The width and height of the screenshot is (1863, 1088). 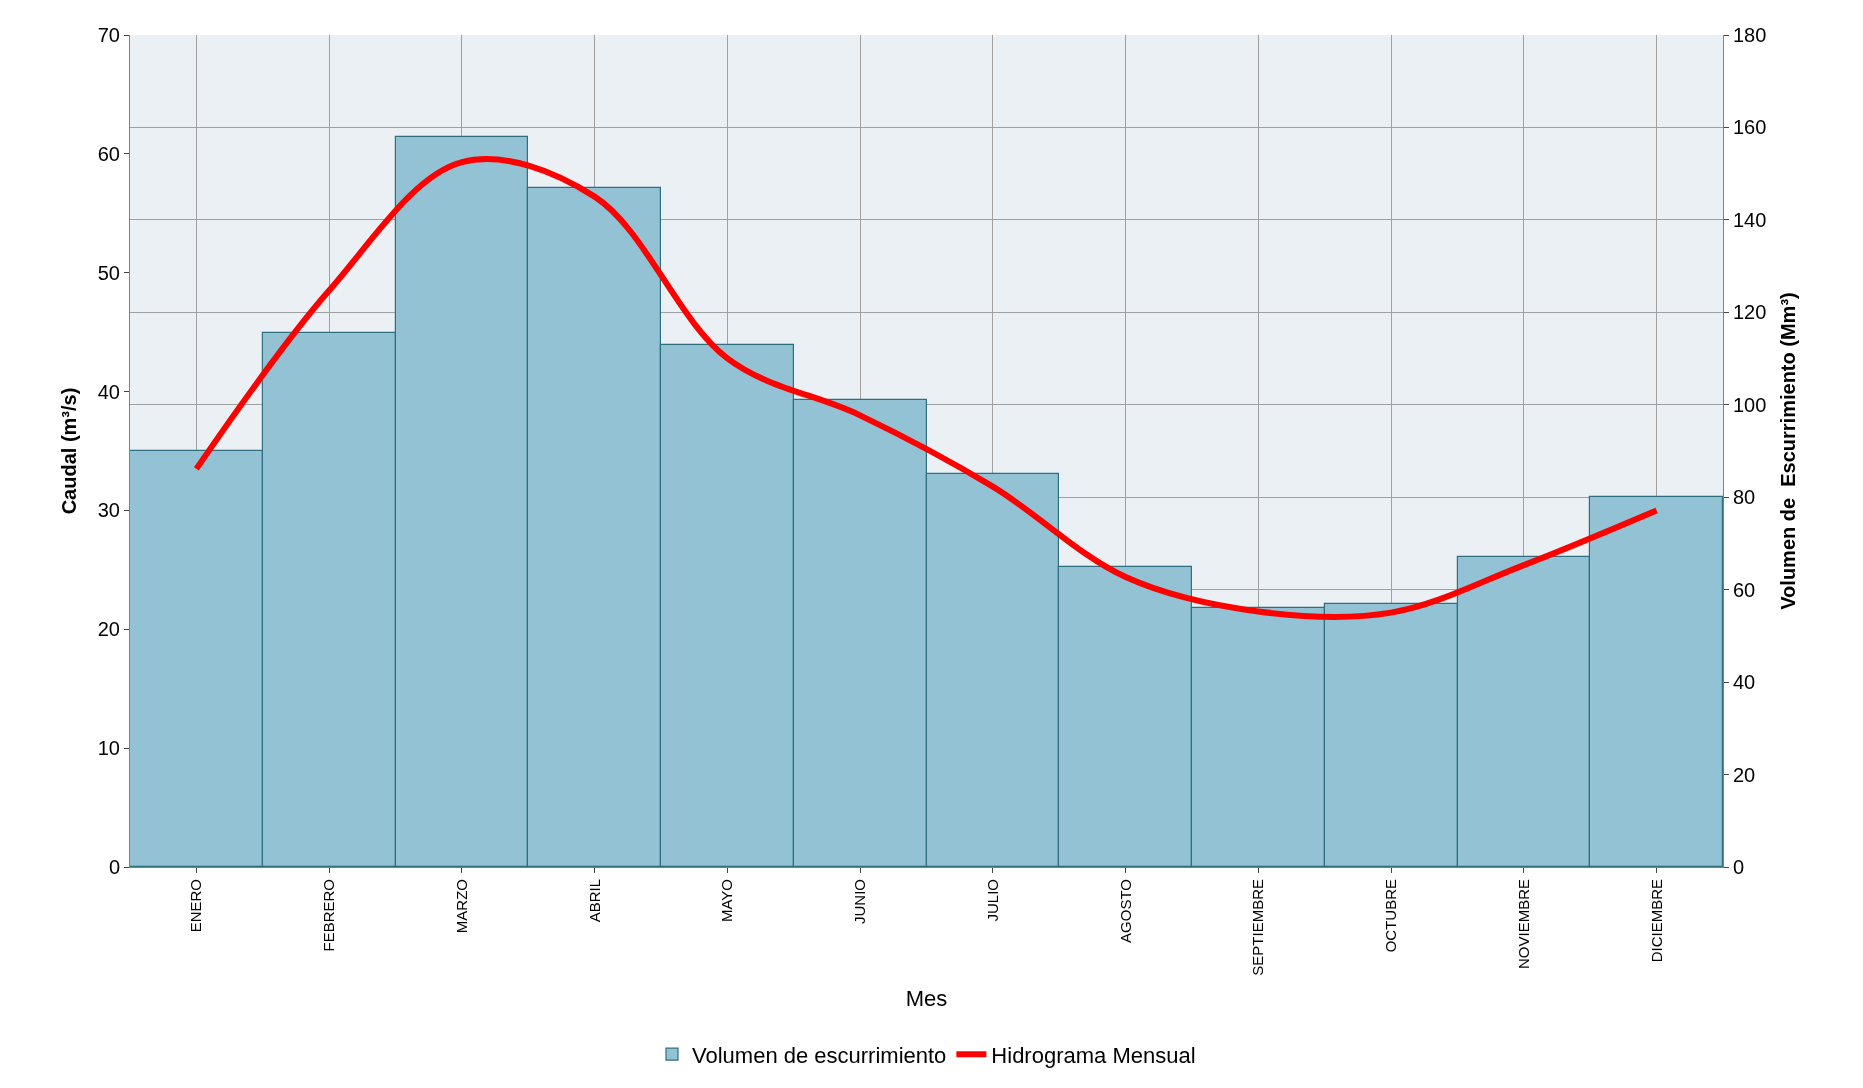 What do you see at coordinates (1656, 921) in the screenshot?
I see `x-tick-label: DICIEMBRE` at bounding box center [1656, 921].